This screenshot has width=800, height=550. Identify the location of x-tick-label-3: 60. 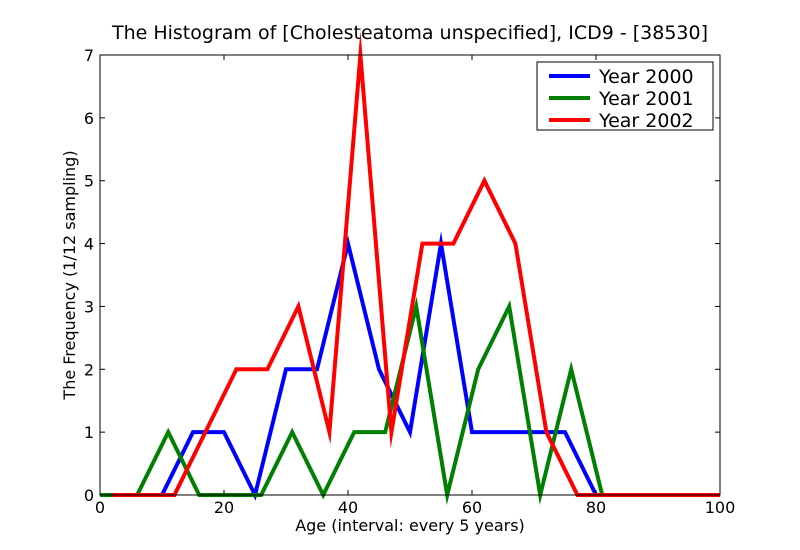
(472, 507).